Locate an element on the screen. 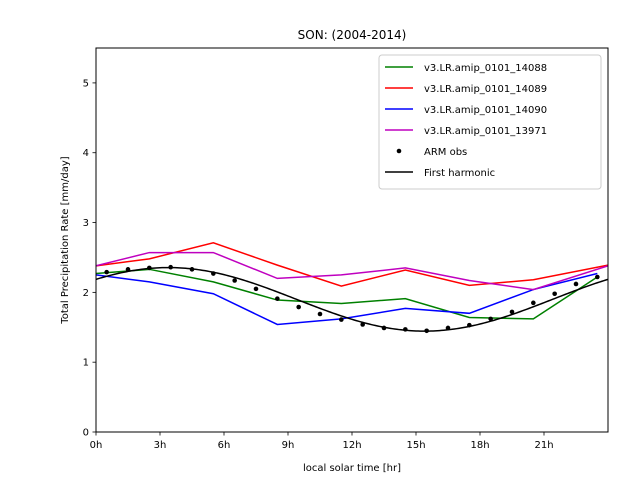 This screenshot has height=480, width=640. legend-label: v3.LR.amip_0101_14090 is located at coordinates (485, 110).